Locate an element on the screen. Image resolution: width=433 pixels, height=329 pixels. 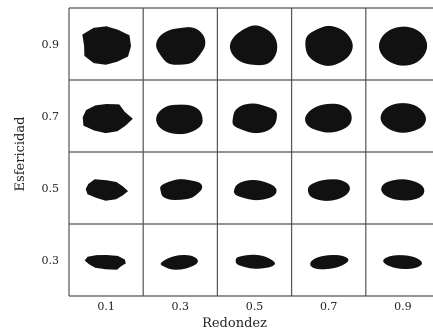
y-tick-label: 0.3 is located at coordinates (51, 260).